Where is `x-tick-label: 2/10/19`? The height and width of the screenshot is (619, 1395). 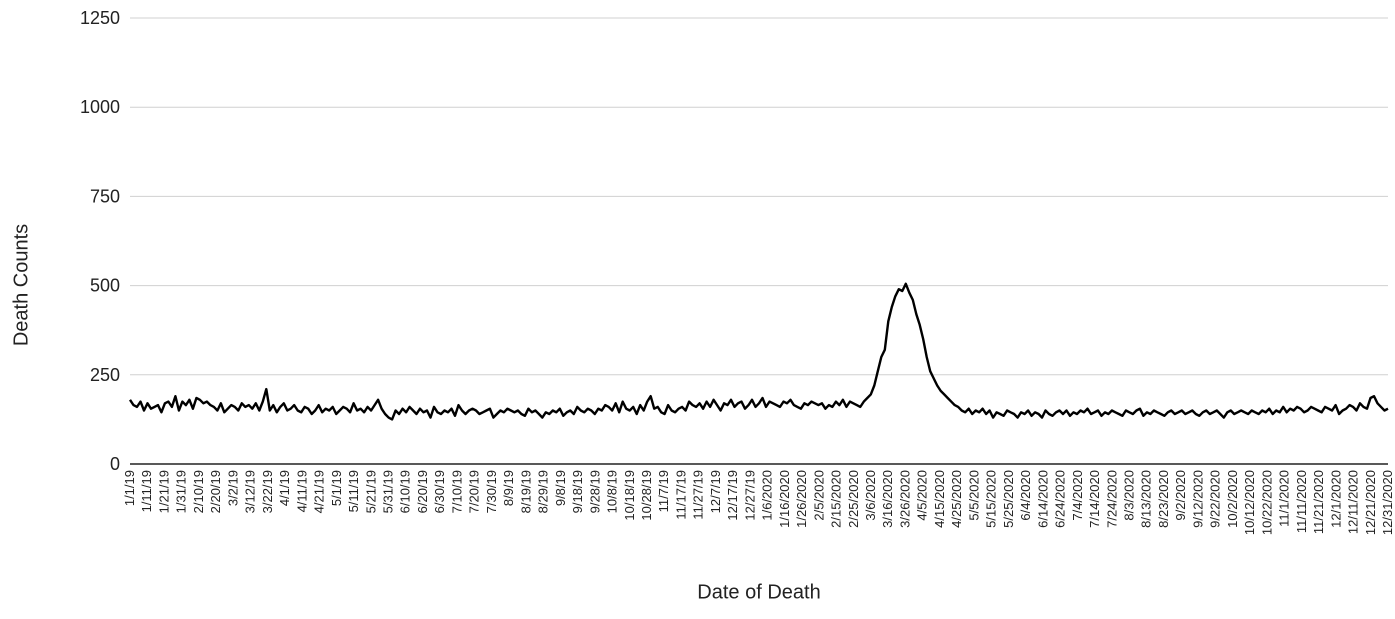 x-tick-label: 2/10/19 is located at coordinates (198, 491).